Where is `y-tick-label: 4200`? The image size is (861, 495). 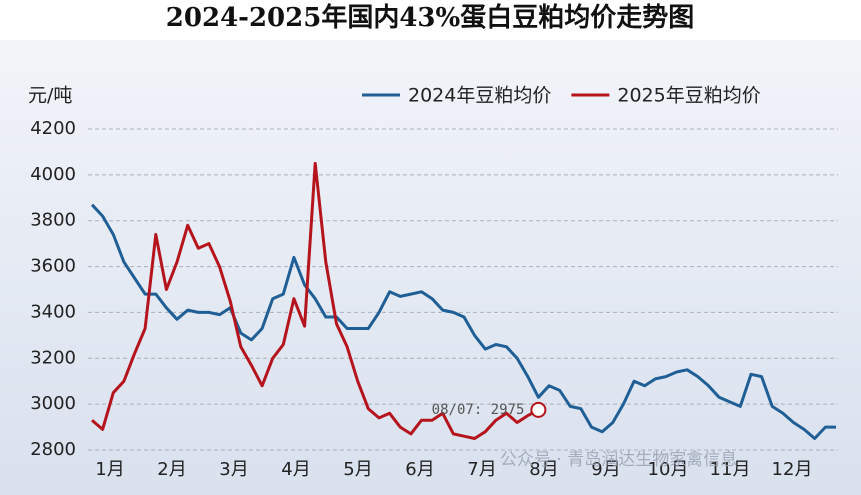
y-tick-label: 4200 is located at coordinates (53, 128).